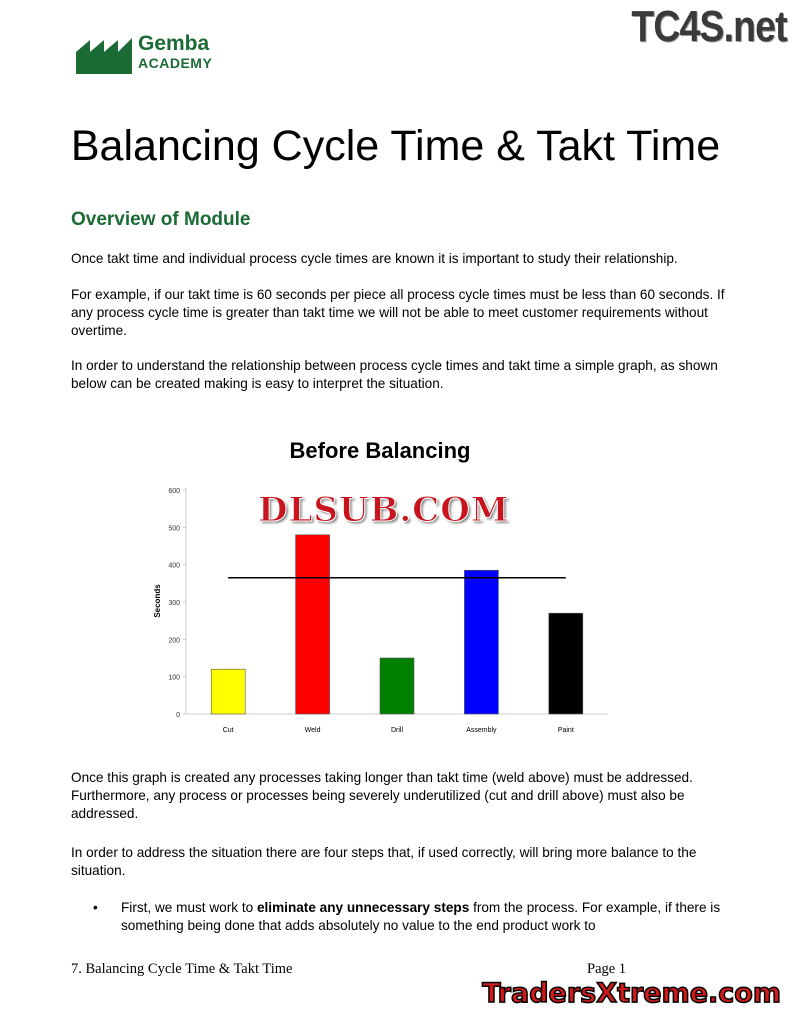 Image resolution: width=791 pixels, height=1024 pixels. I want to click on x-tick-label: Drill, so click(397, 730).